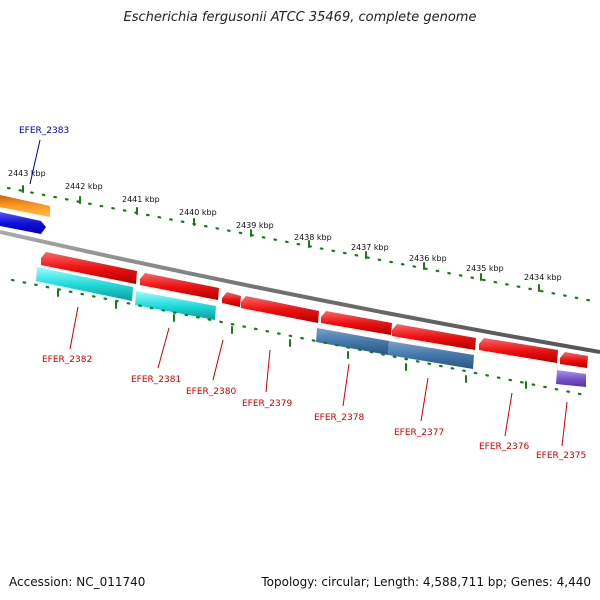  Describe the element at coordinates (313, 237) in the screenshot. I see `scale-label: 2438 kbp` at that location.